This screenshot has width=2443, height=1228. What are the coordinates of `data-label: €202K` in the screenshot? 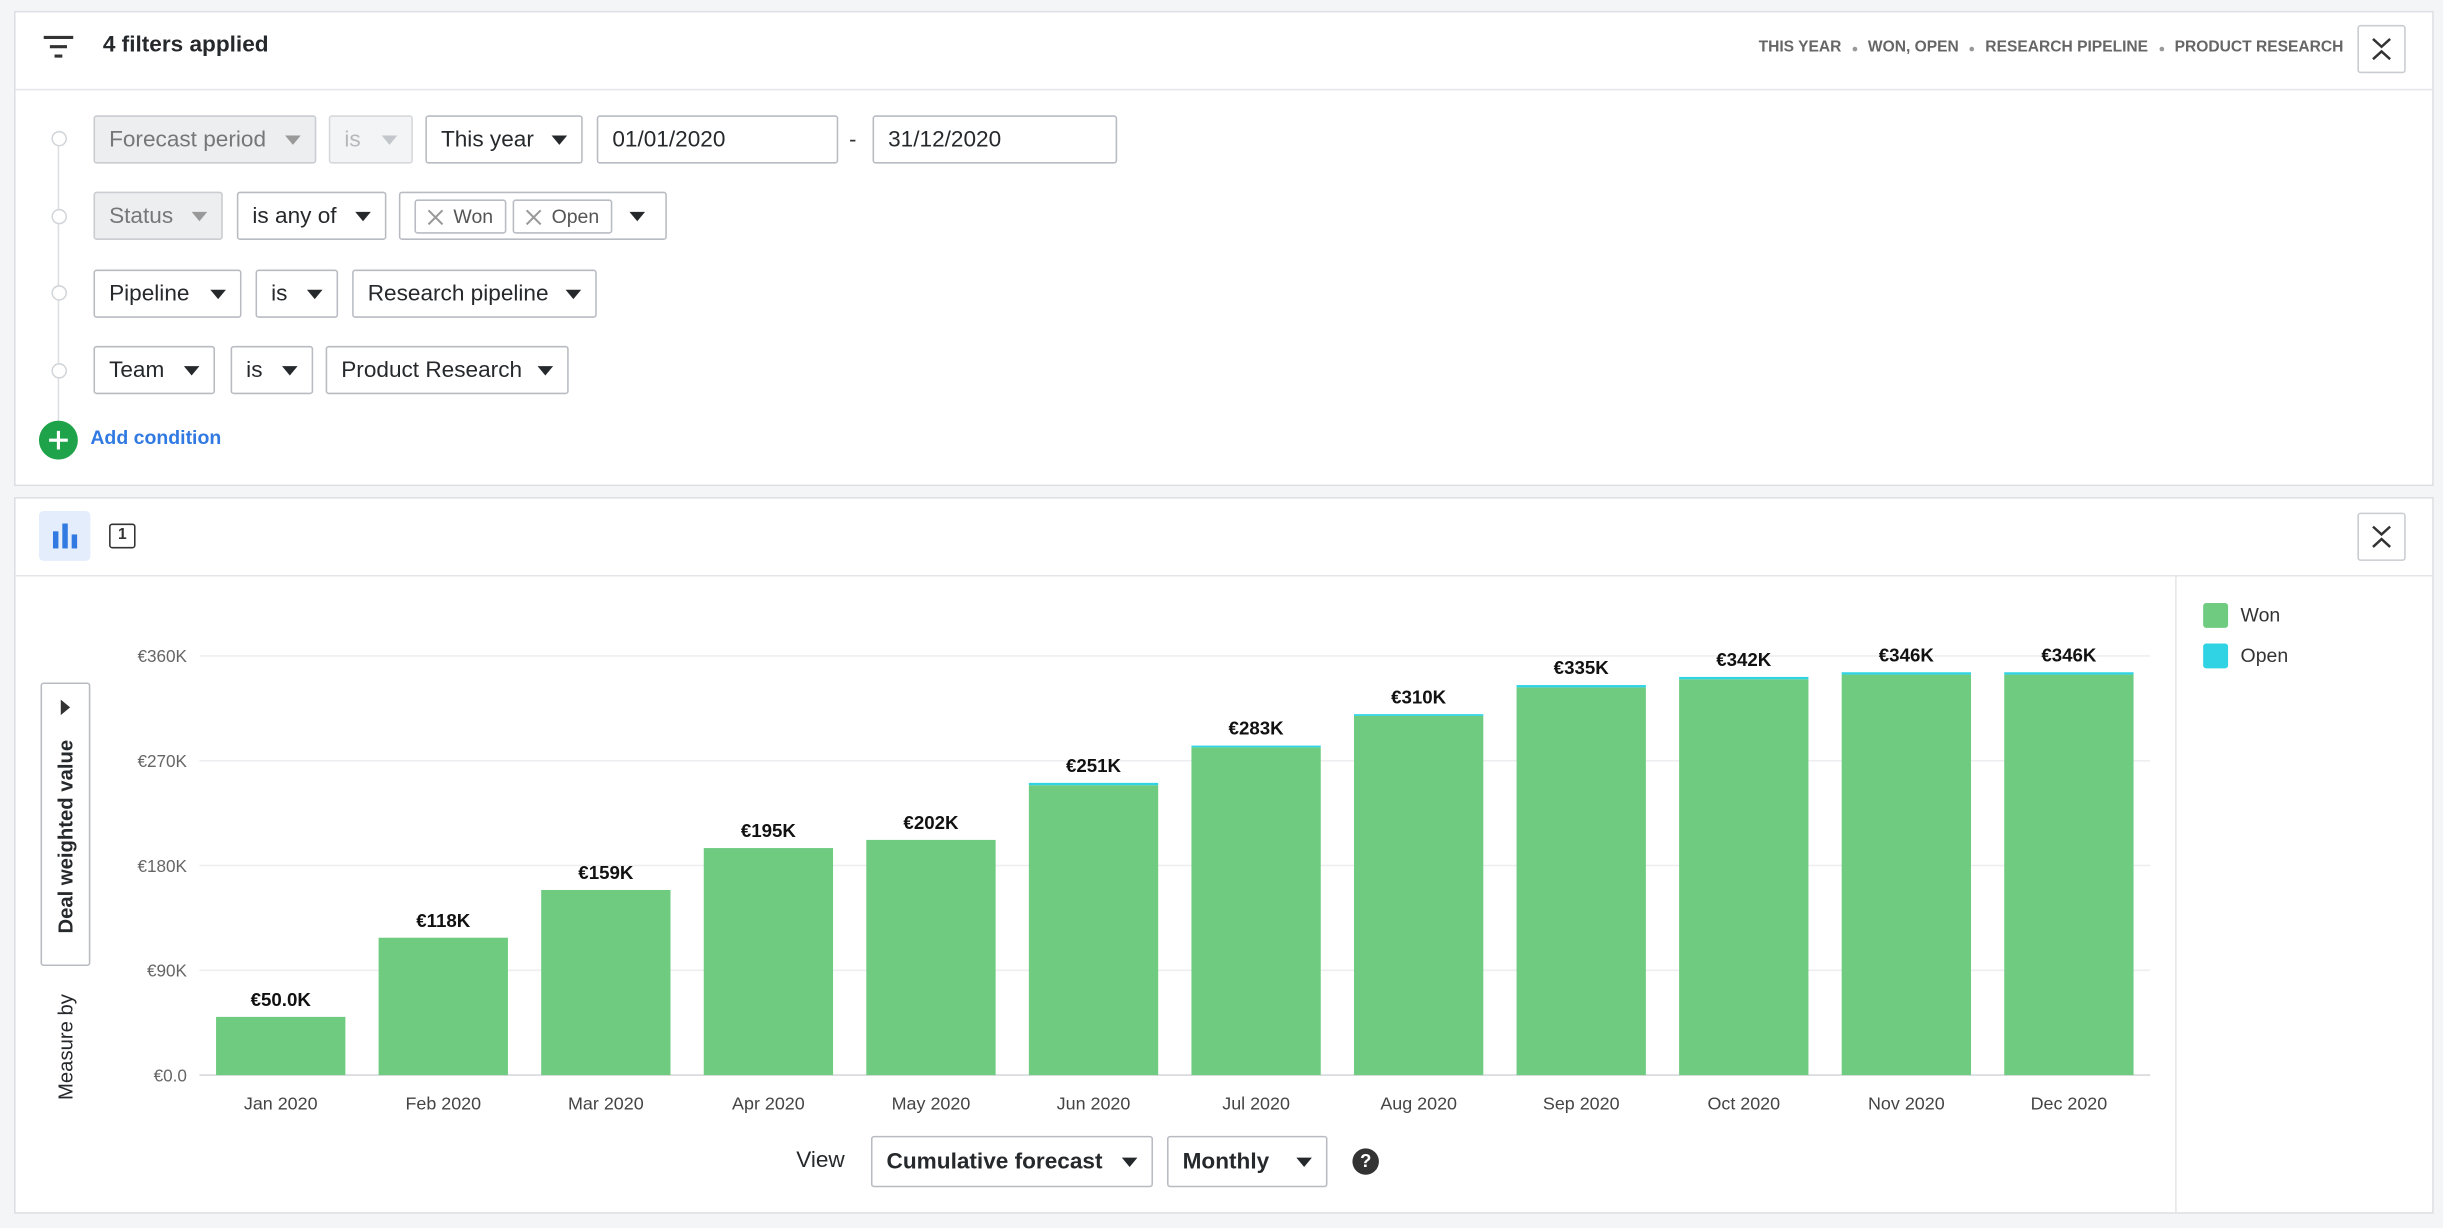 It's located at (931, 822).